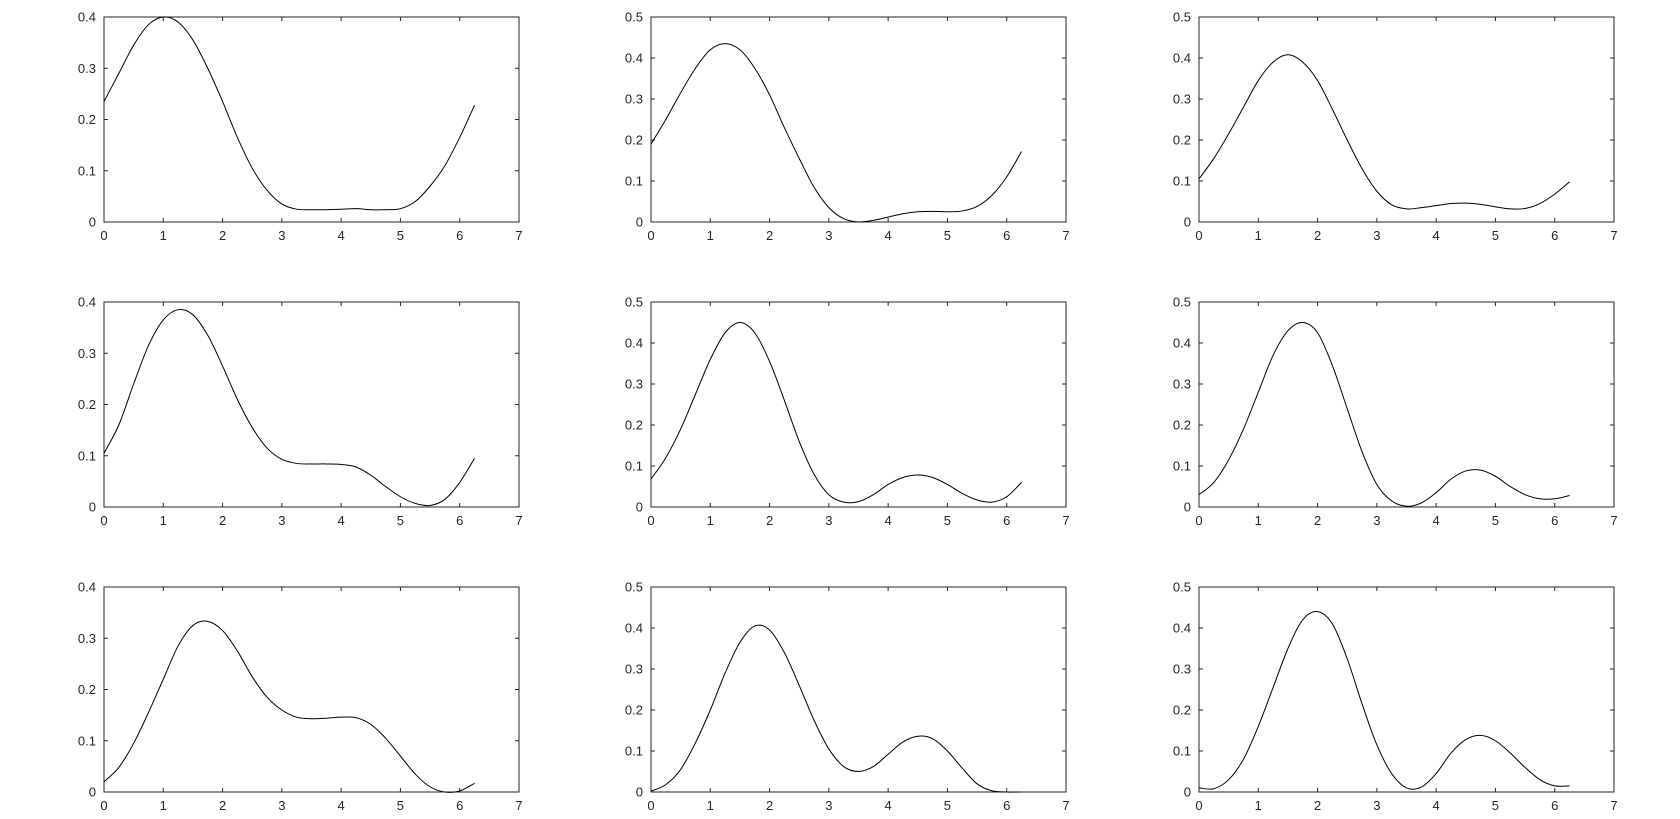 The width and height of the screenshot is (1680, 819). I want to click on subplot-5: 0 1 2 3 4 5 6 7 0 0.1 0.2 0.3 0.4 0.5, so click(847, 412).